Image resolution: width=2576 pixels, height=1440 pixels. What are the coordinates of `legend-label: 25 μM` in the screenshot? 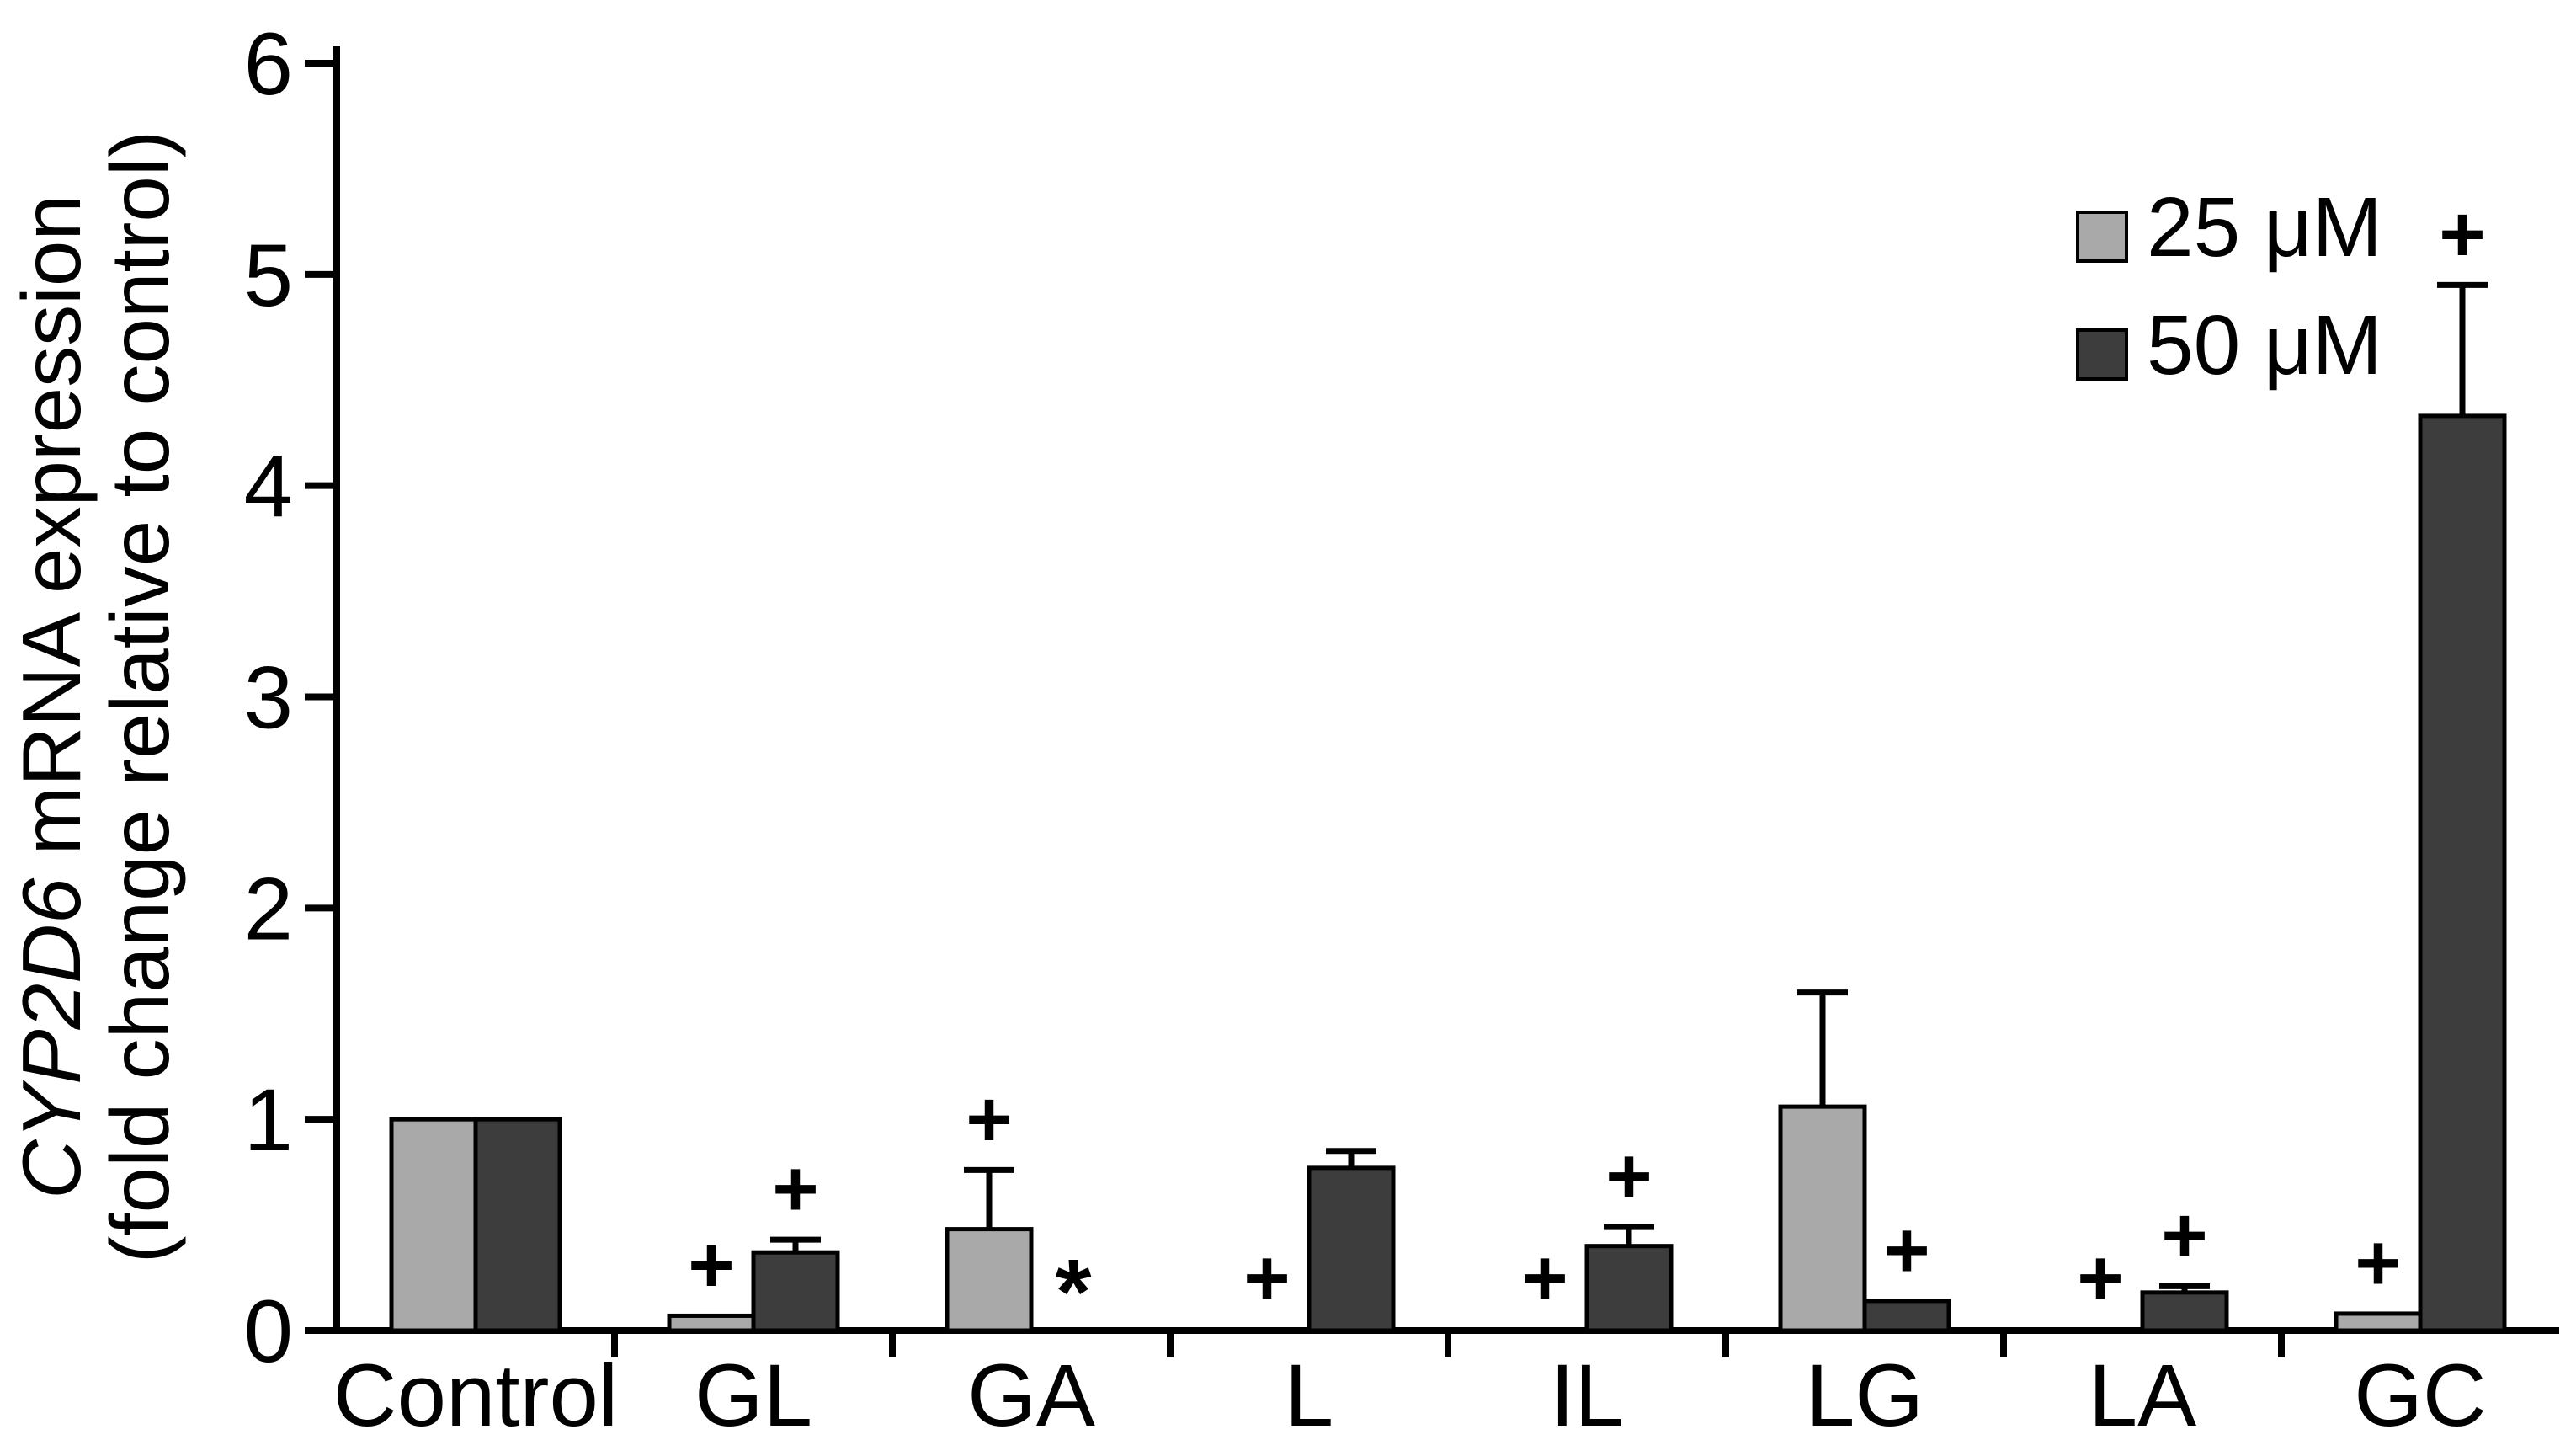 It's located at (2265, 227).